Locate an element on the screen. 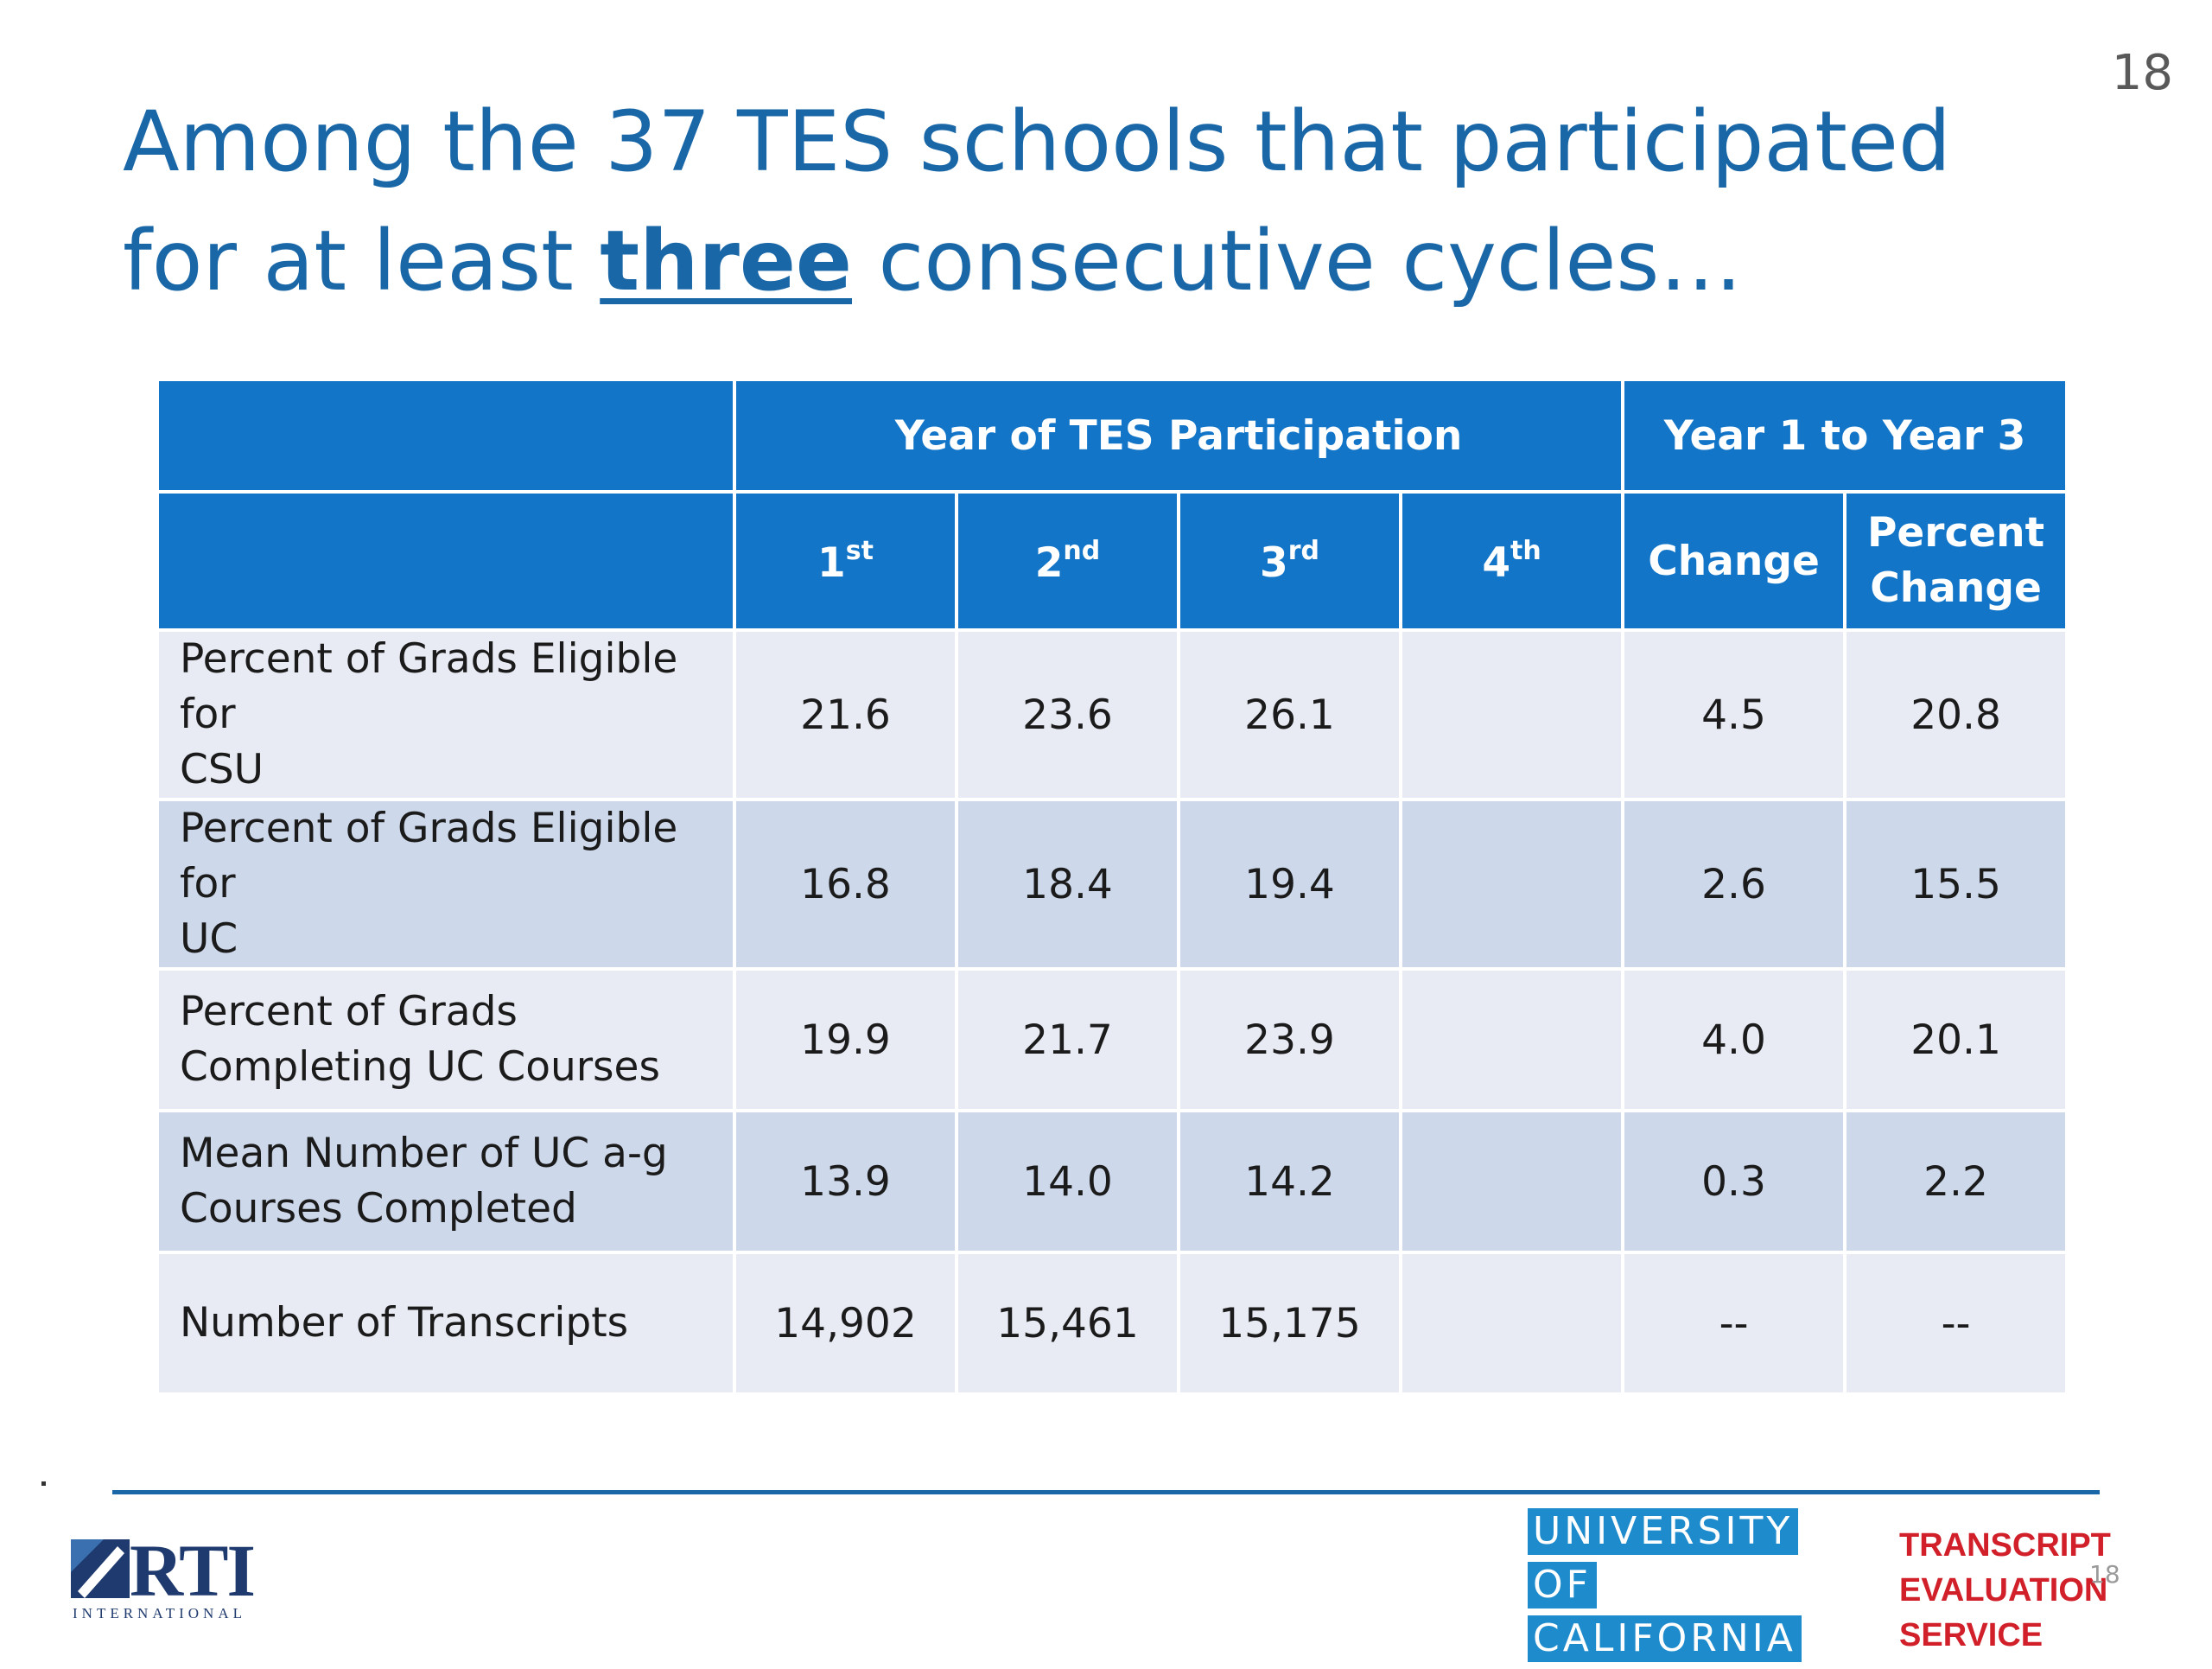 The width and height of the screenshot is (2212, 1669). row-label: Percent of Grads Eligible for UC is located at coordinates (446, 884).